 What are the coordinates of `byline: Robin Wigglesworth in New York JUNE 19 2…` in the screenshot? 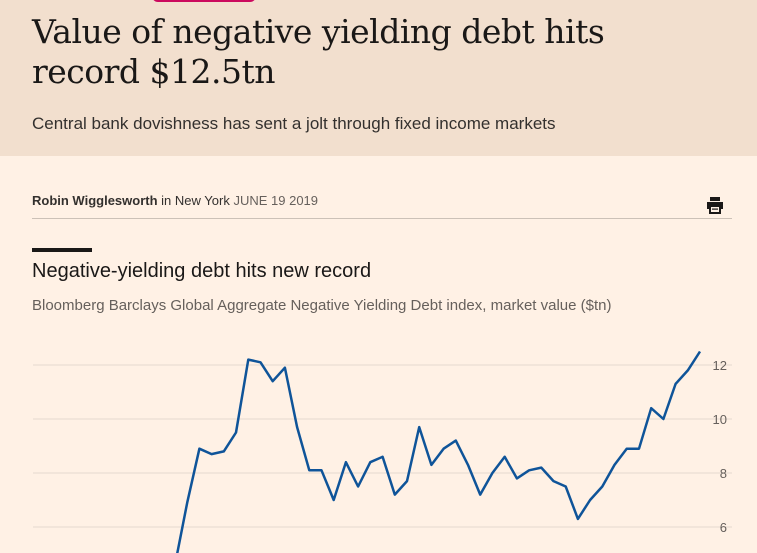 It's located at (175, 200).